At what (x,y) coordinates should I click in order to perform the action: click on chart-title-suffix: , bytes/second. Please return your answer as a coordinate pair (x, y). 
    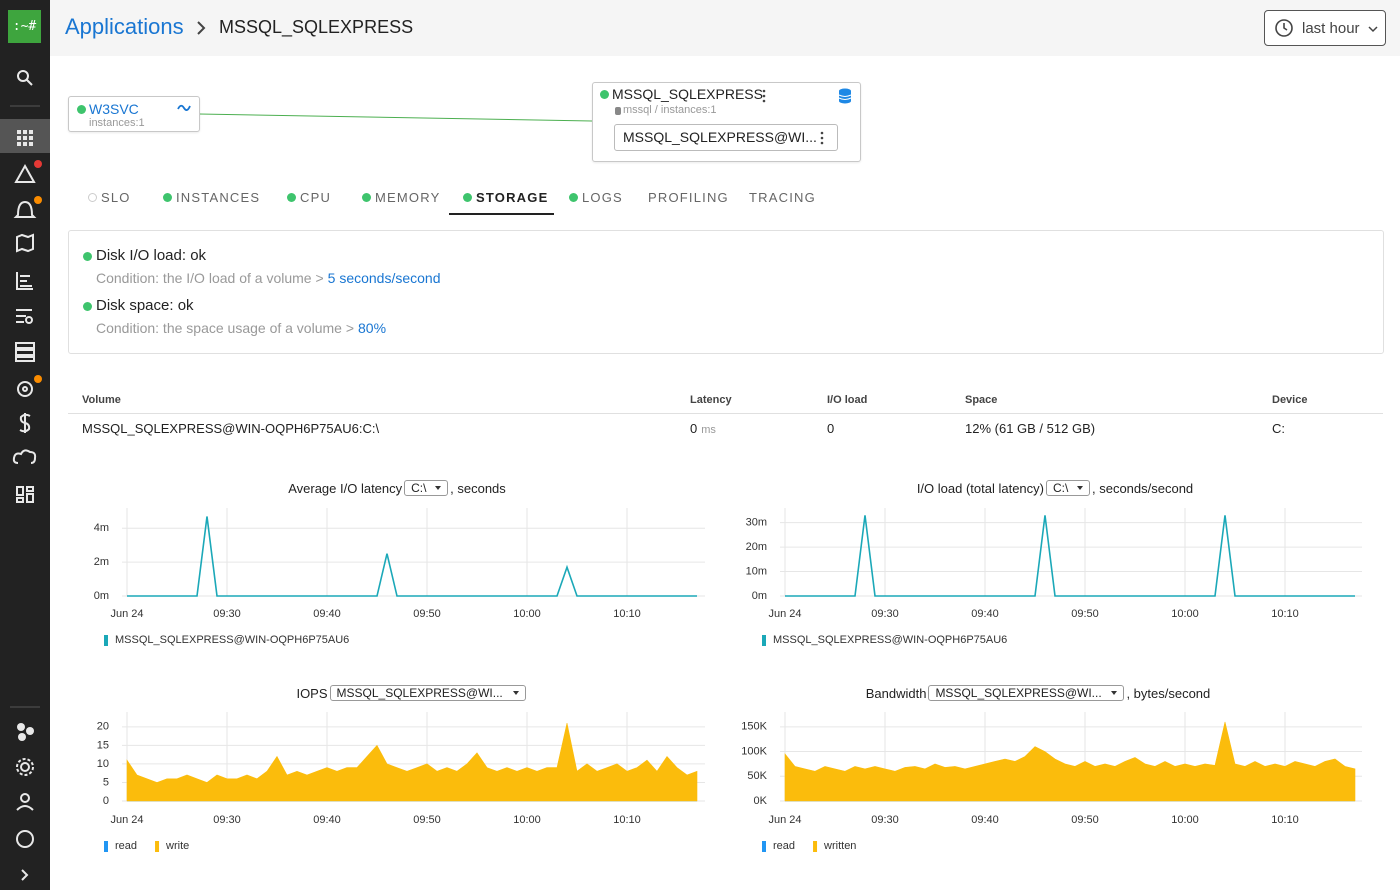
    Looking at the image, I should click on (1168, 693).